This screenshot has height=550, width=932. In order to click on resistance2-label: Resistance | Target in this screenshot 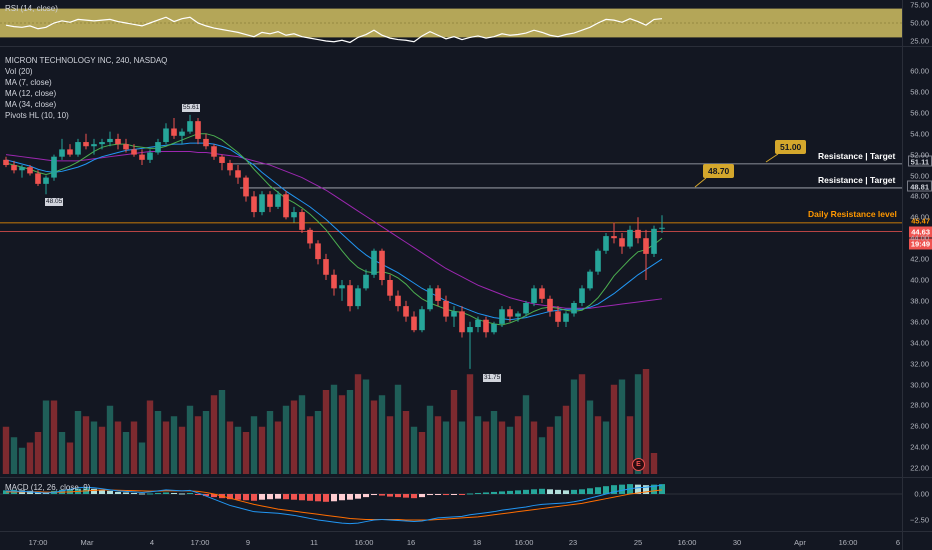, I will do `click(857, 180)`.